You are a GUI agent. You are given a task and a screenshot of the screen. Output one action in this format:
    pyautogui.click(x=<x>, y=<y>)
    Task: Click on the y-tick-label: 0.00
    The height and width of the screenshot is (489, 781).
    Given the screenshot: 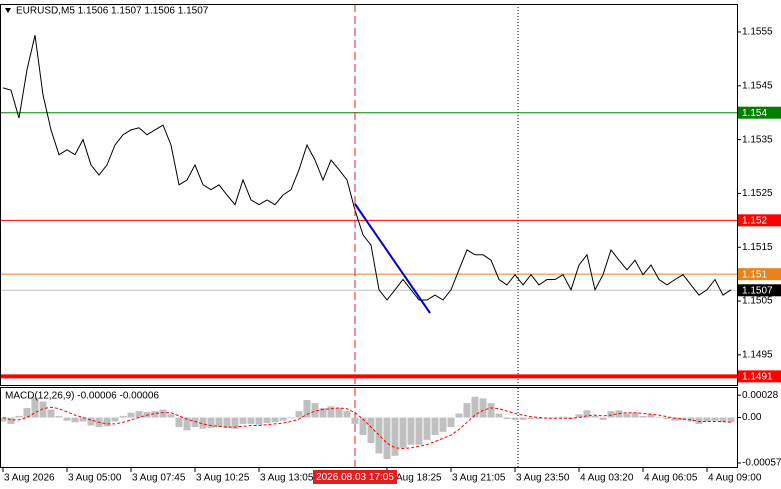 What is the action you would take?
    pyautogui.click(x=752, y=417)
    